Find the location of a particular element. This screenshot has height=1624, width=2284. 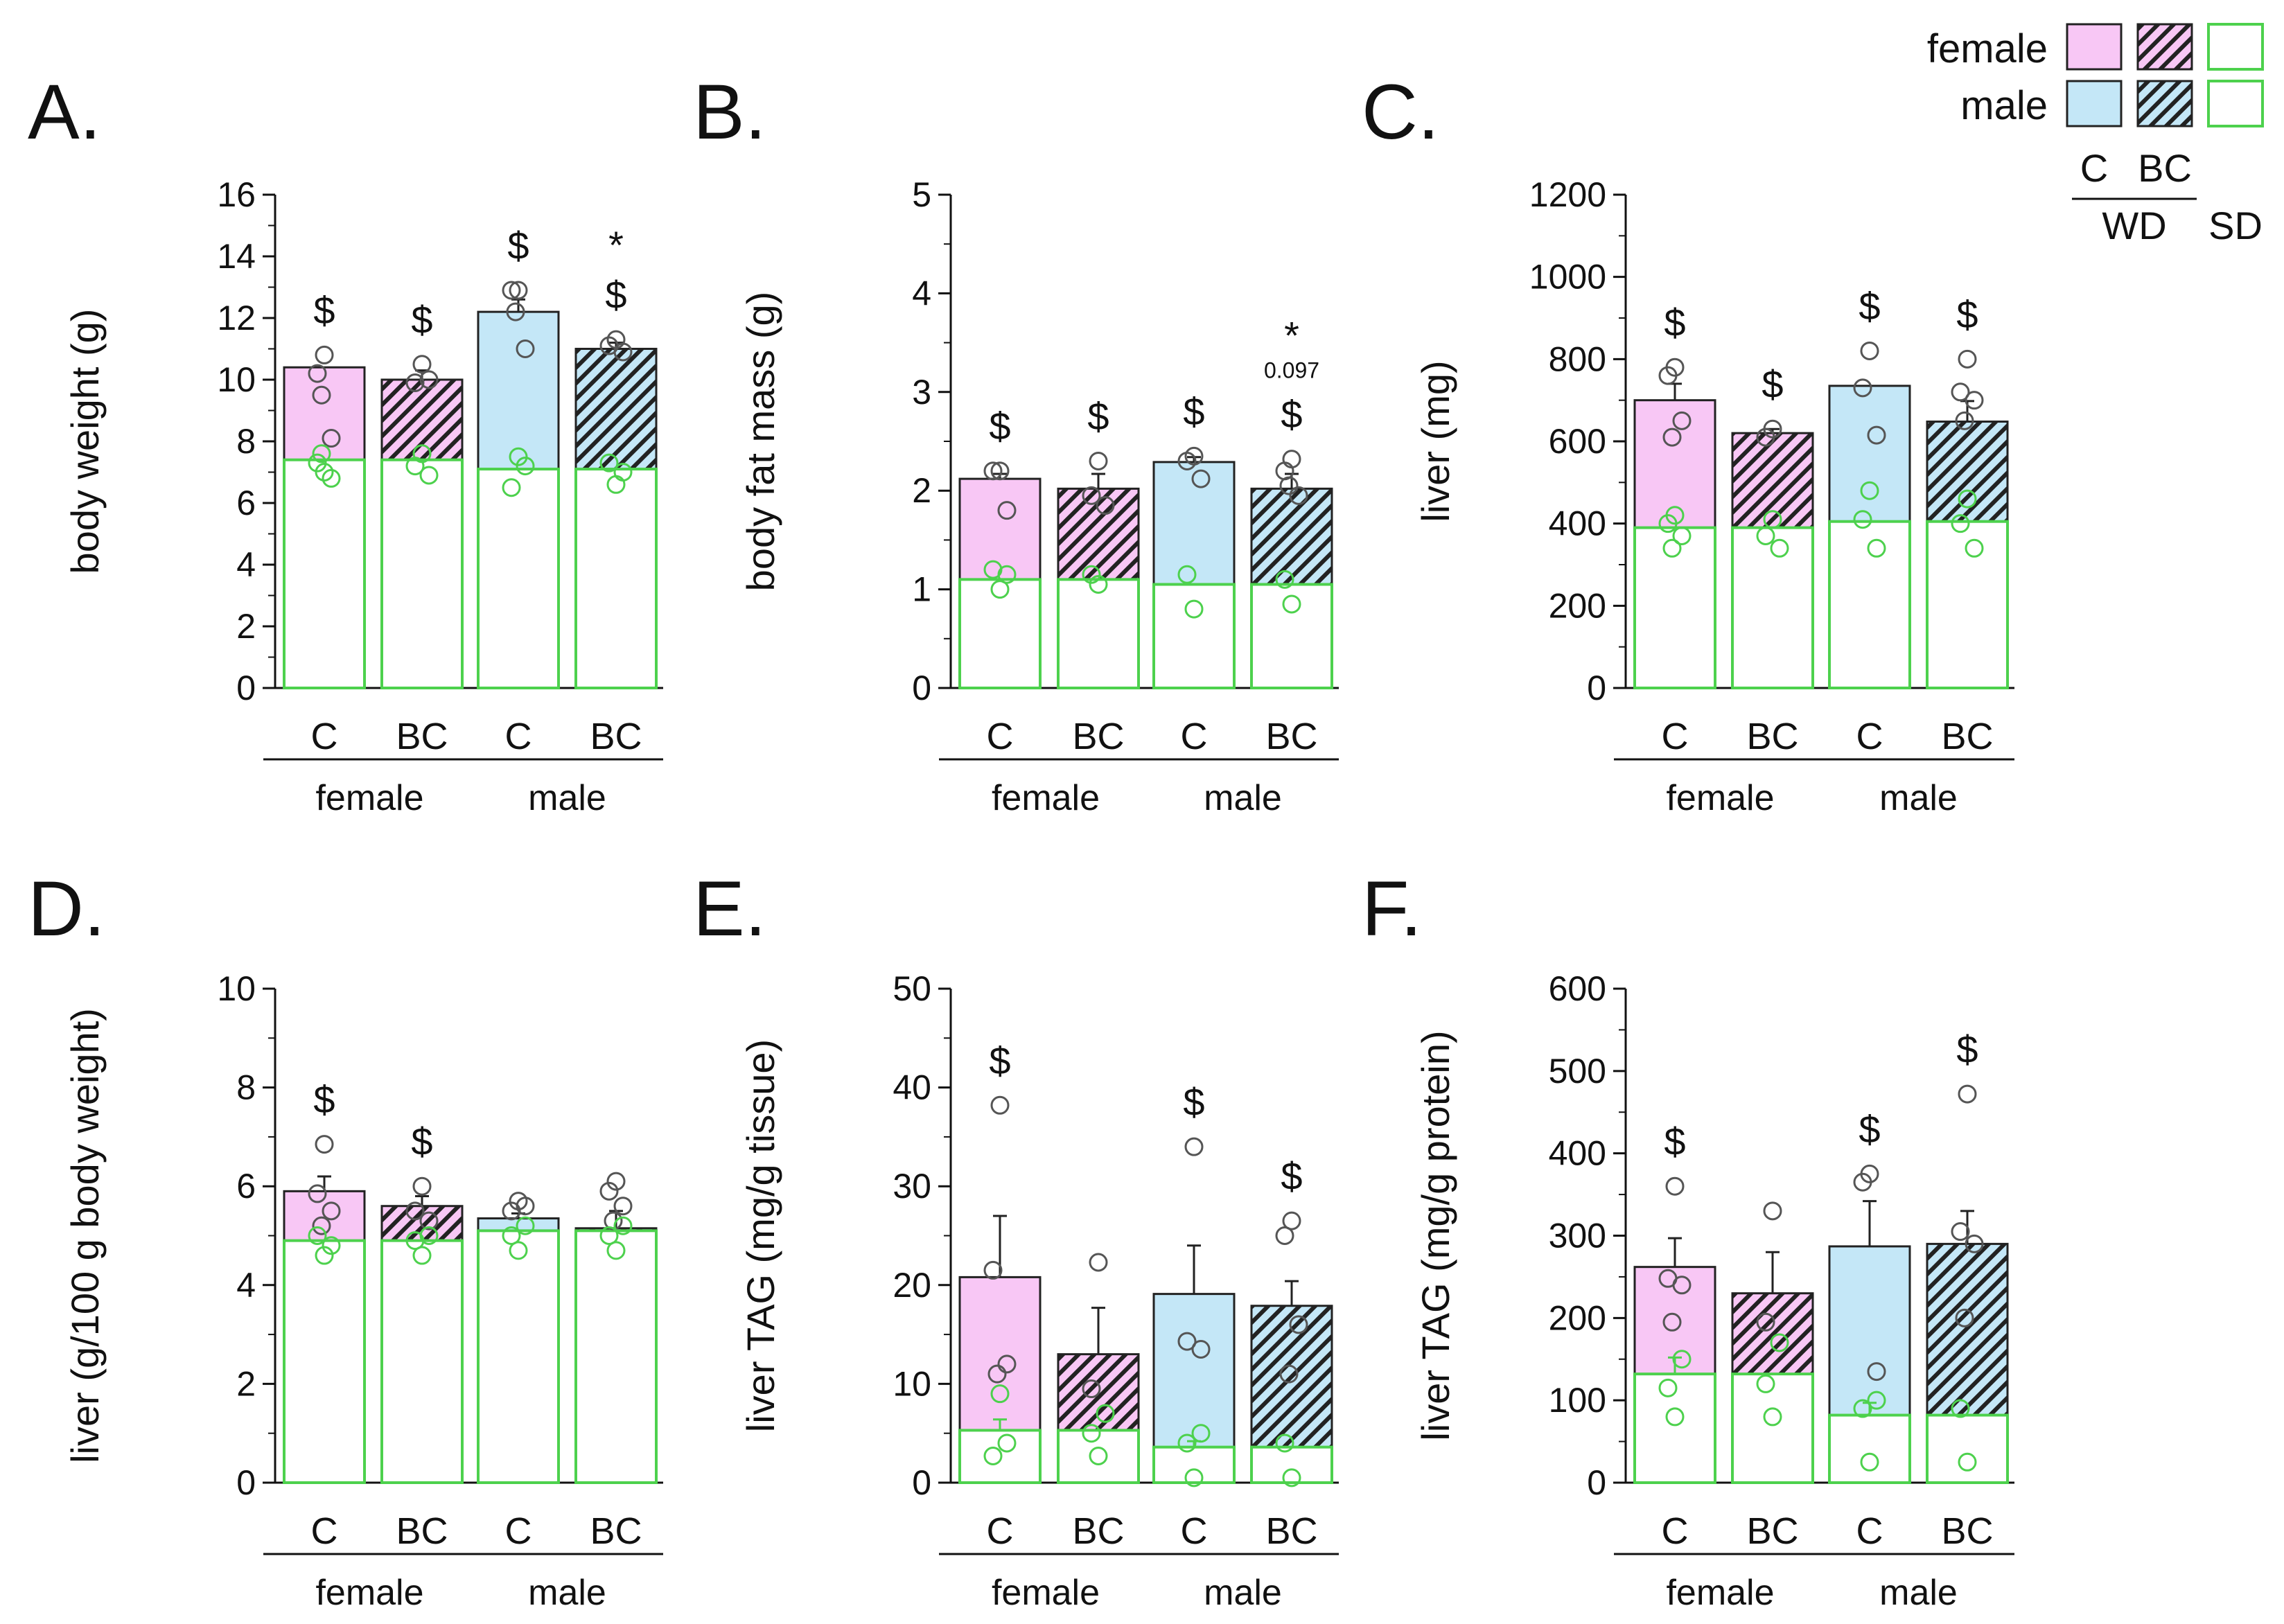

legend-wd-label: WD is located at coordinates (2134, 225).